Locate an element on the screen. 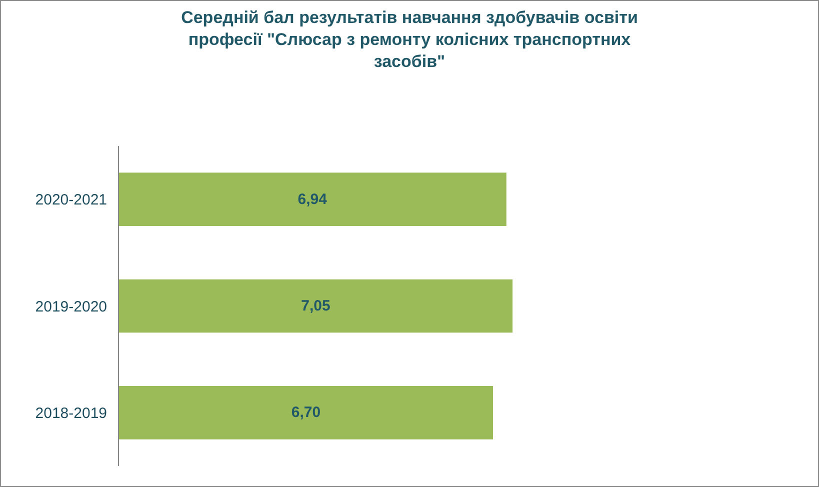 This screenshot has height=487, width=819. chart-title: Середній бал результатів навчання здобувачів освіти професії "Слюсар з ремонту колісних транспортних засобів" is located at coordinates (409, 40).